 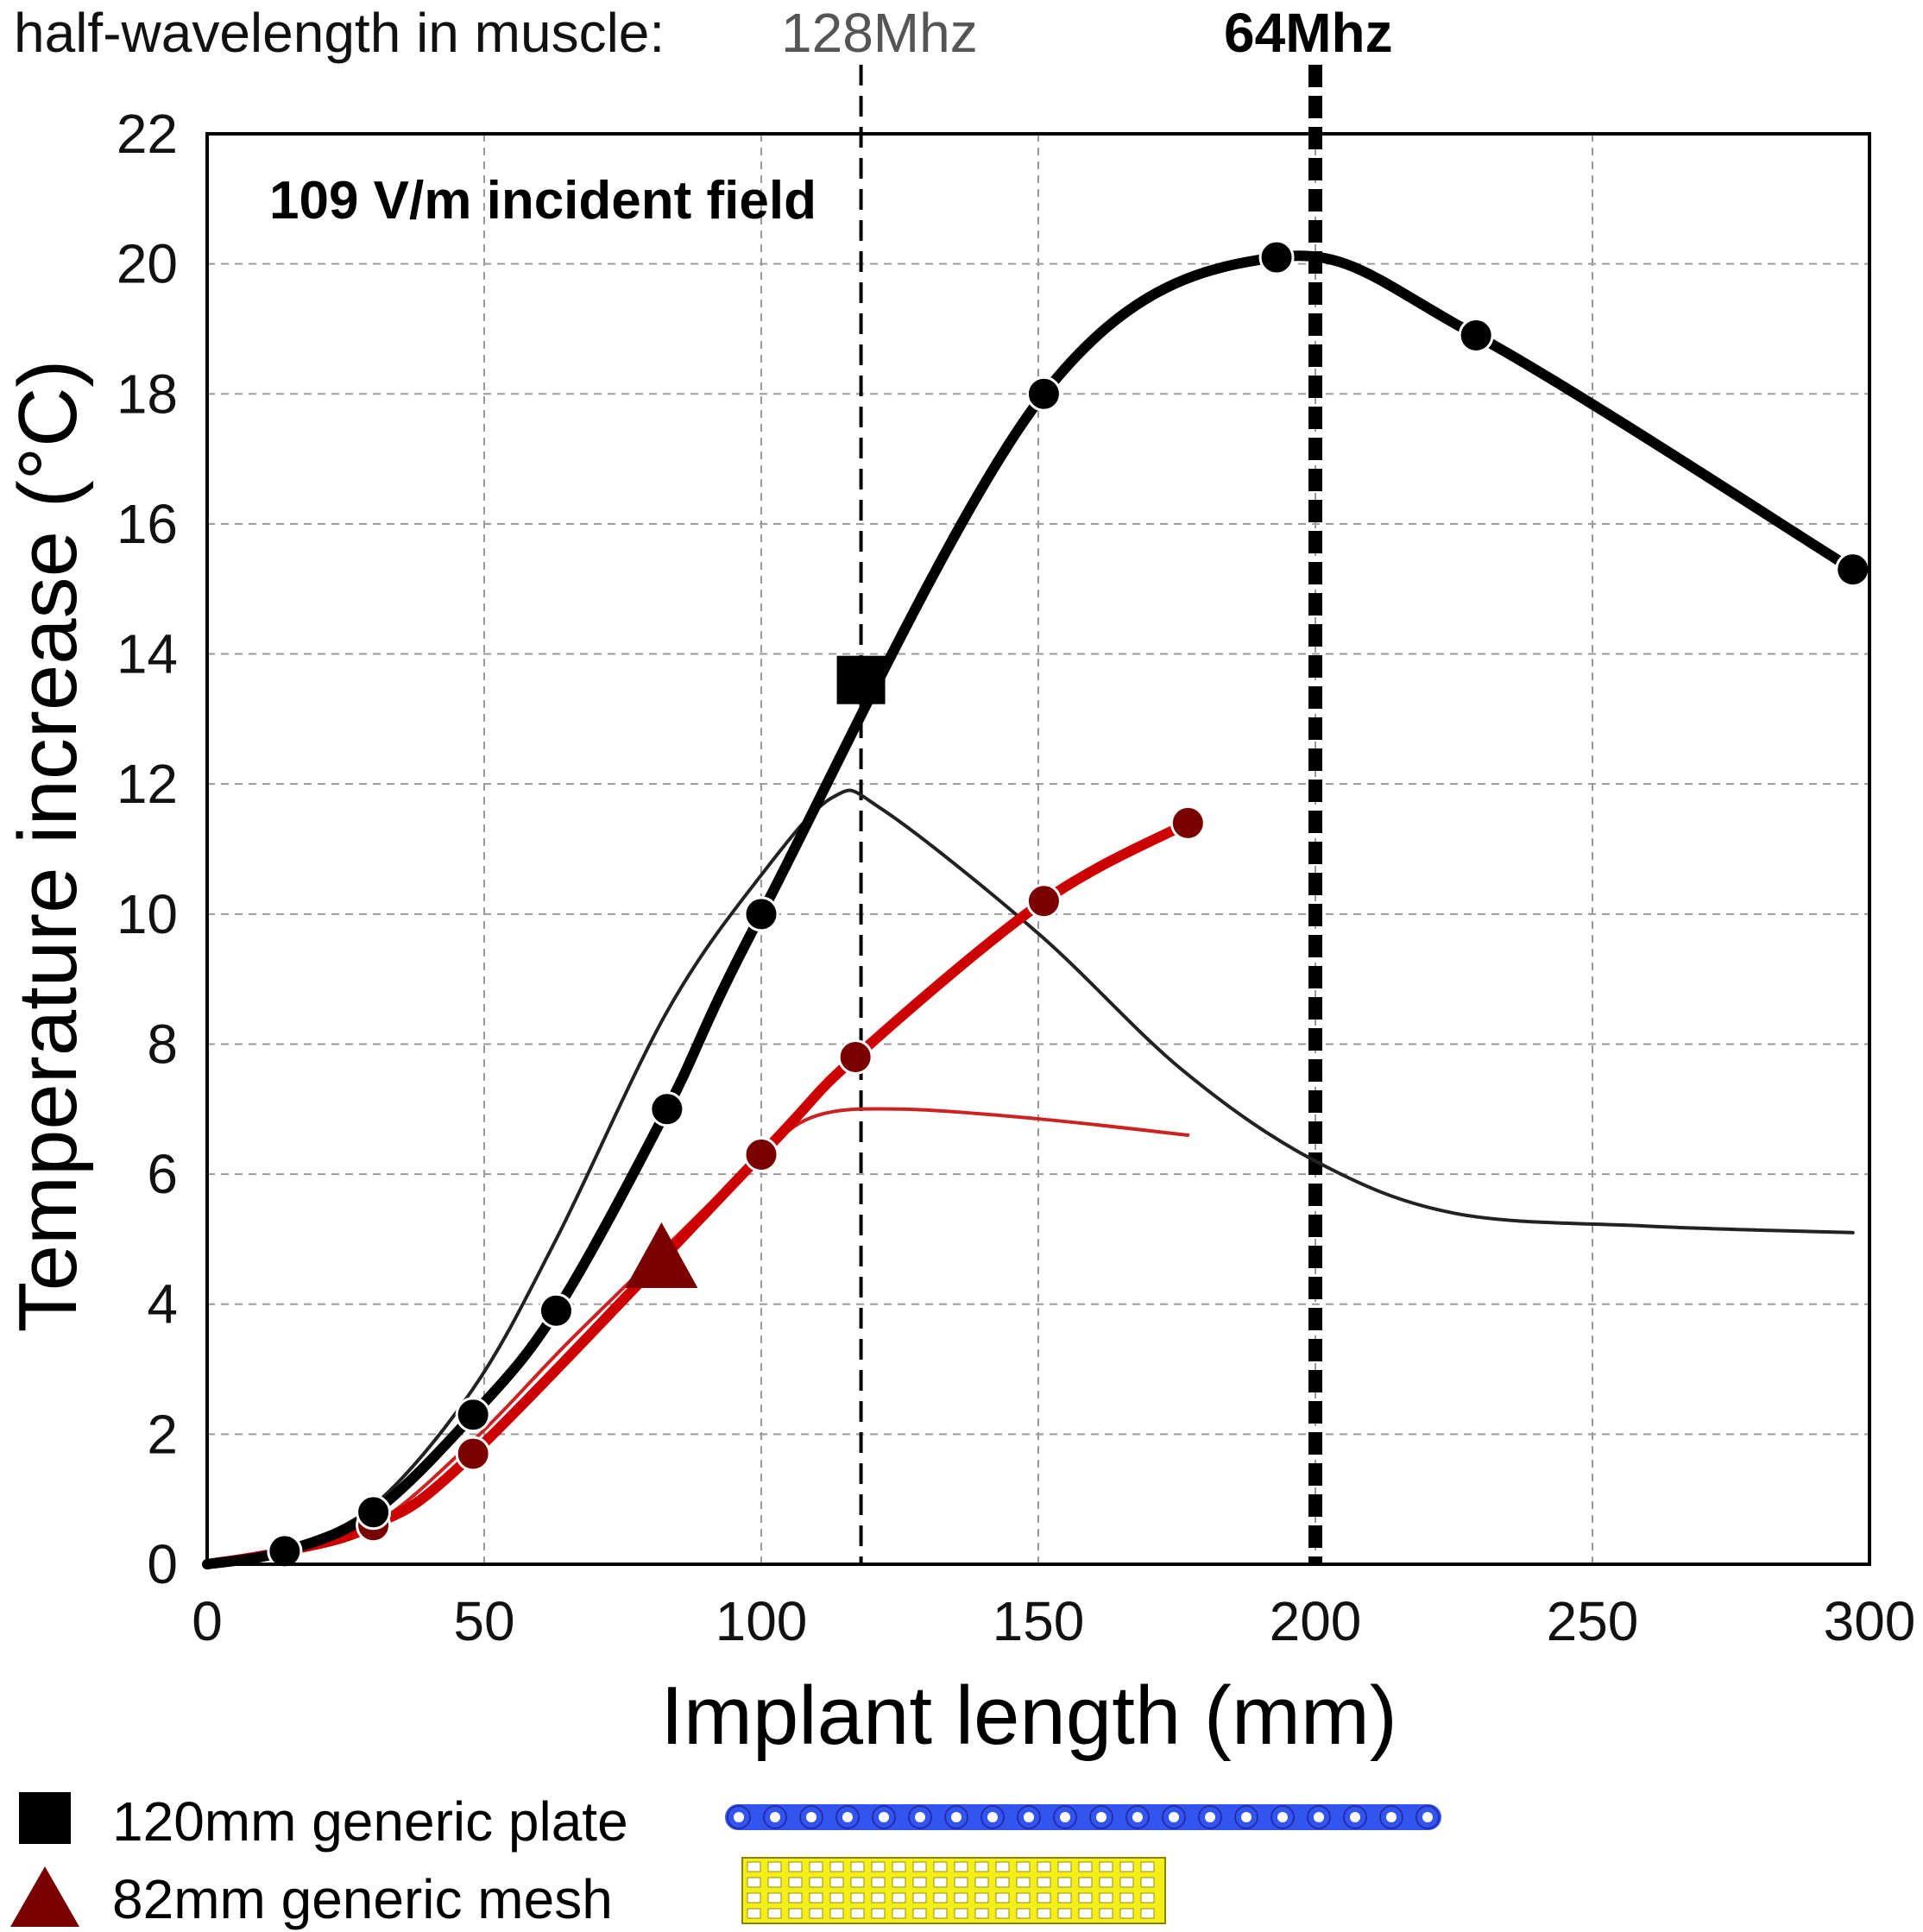 I want to click on y-tick-label: 22, so click(x=148, y=134).